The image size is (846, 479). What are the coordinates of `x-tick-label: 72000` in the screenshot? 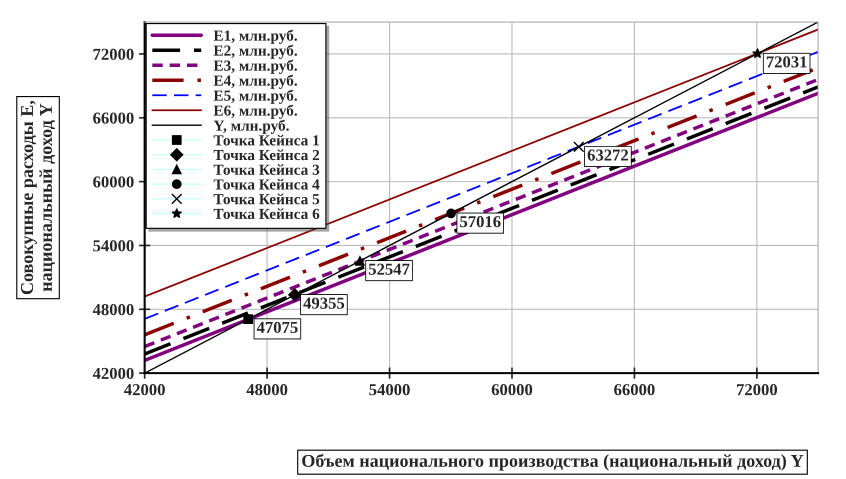 It's located at (757, 390).